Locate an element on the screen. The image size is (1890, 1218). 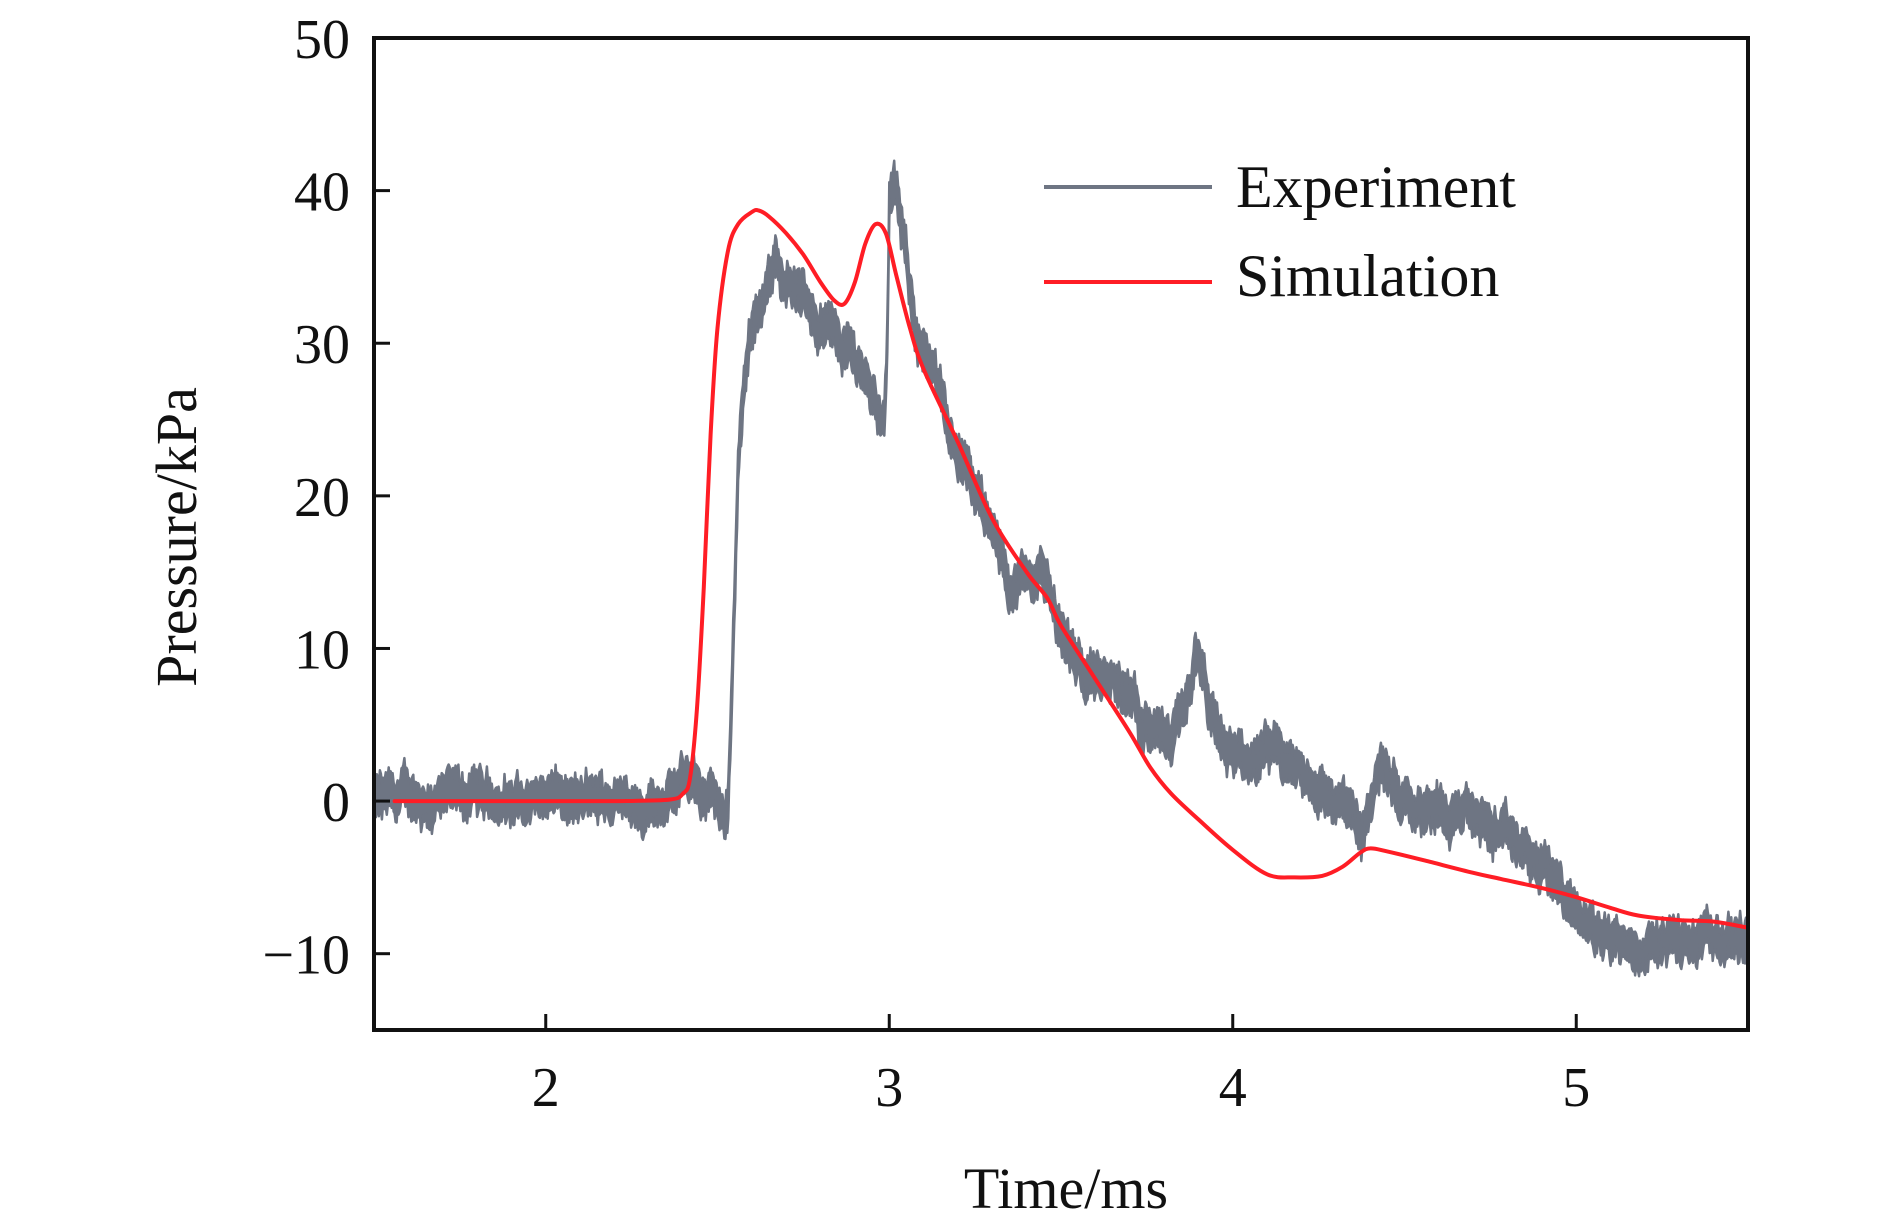
y-axis: −10 0 10 20 30 40 50 is located at coordinates (326, 498).